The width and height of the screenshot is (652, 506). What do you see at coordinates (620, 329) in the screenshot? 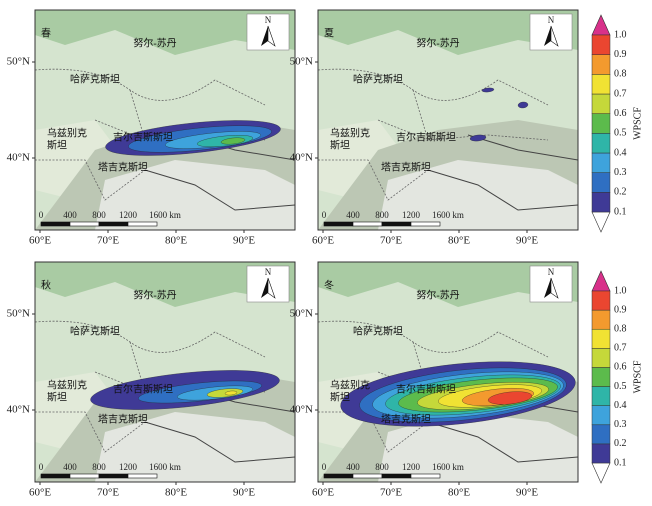
I see `colorbar-tick-label: 0.8` at bounding box center [620, 329].